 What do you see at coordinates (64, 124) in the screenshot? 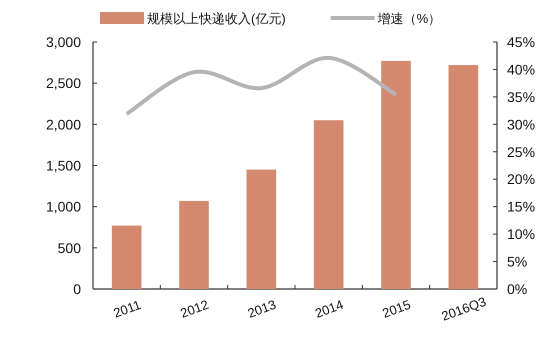
I see `y-tick-label: 2,000` at bounding box center [64, 124].